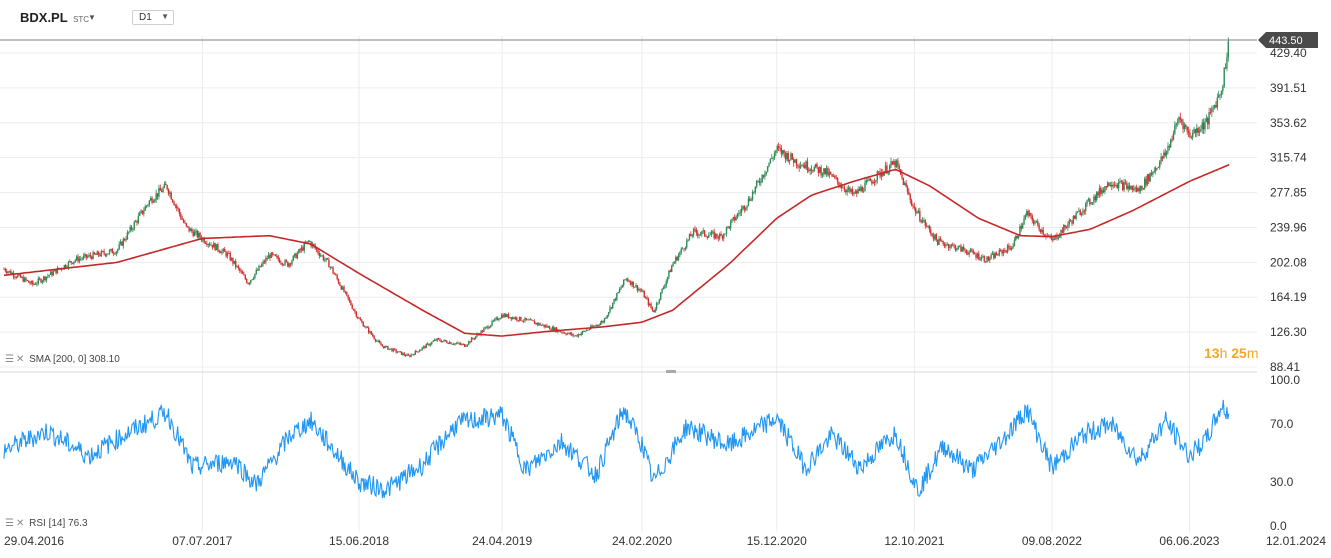  Describe the element at coordinates (92, 17) in the screenshot. I see `chevron-down-icon: ▼` at that location.